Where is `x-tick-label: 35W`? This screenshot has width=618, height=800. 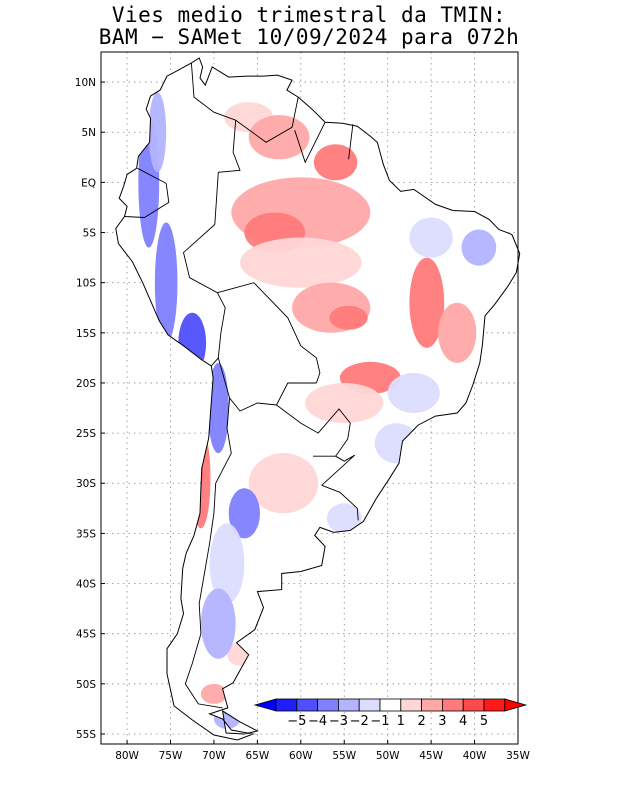 x-tick-label: 35W is located at coordinates (518, 756).